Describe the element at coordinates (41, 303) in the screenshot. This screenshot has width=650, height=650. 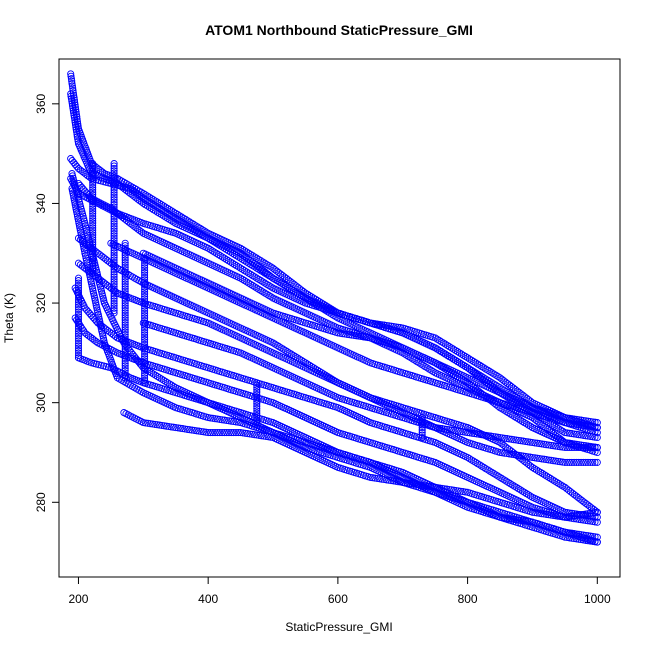
I see `y-tick-label: 320` at that location.